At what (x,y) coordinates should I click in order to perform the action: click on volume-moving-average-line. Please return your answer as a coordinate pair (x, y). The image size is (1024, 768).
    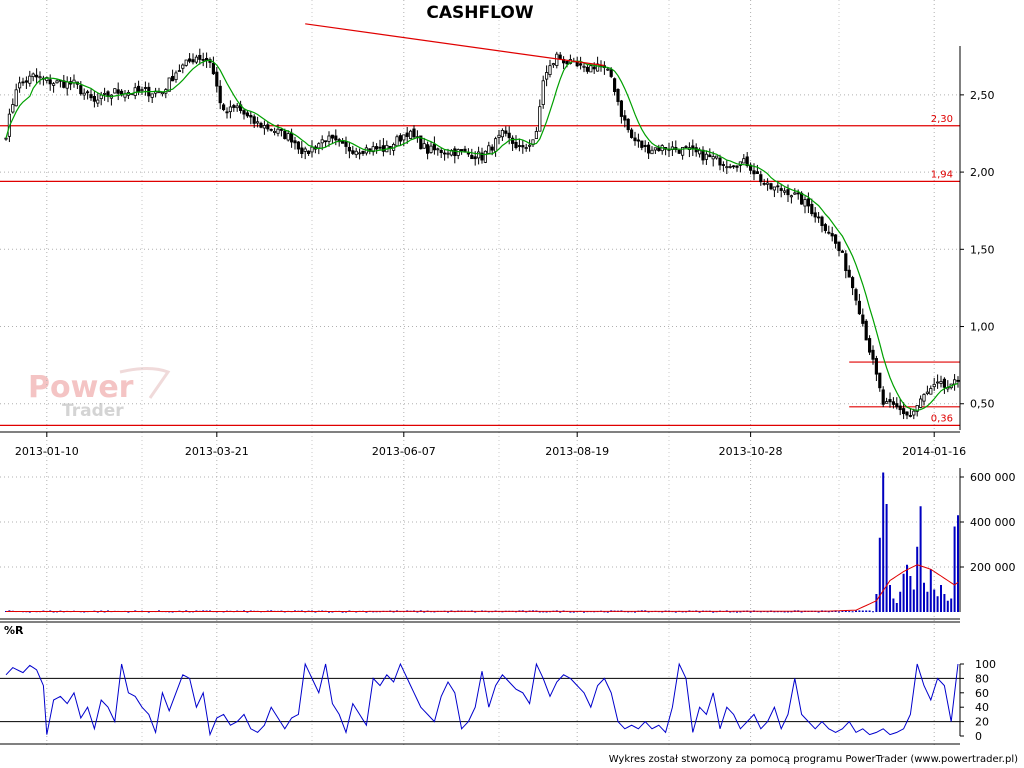
    Looking at the image, I should click on (482, 588).